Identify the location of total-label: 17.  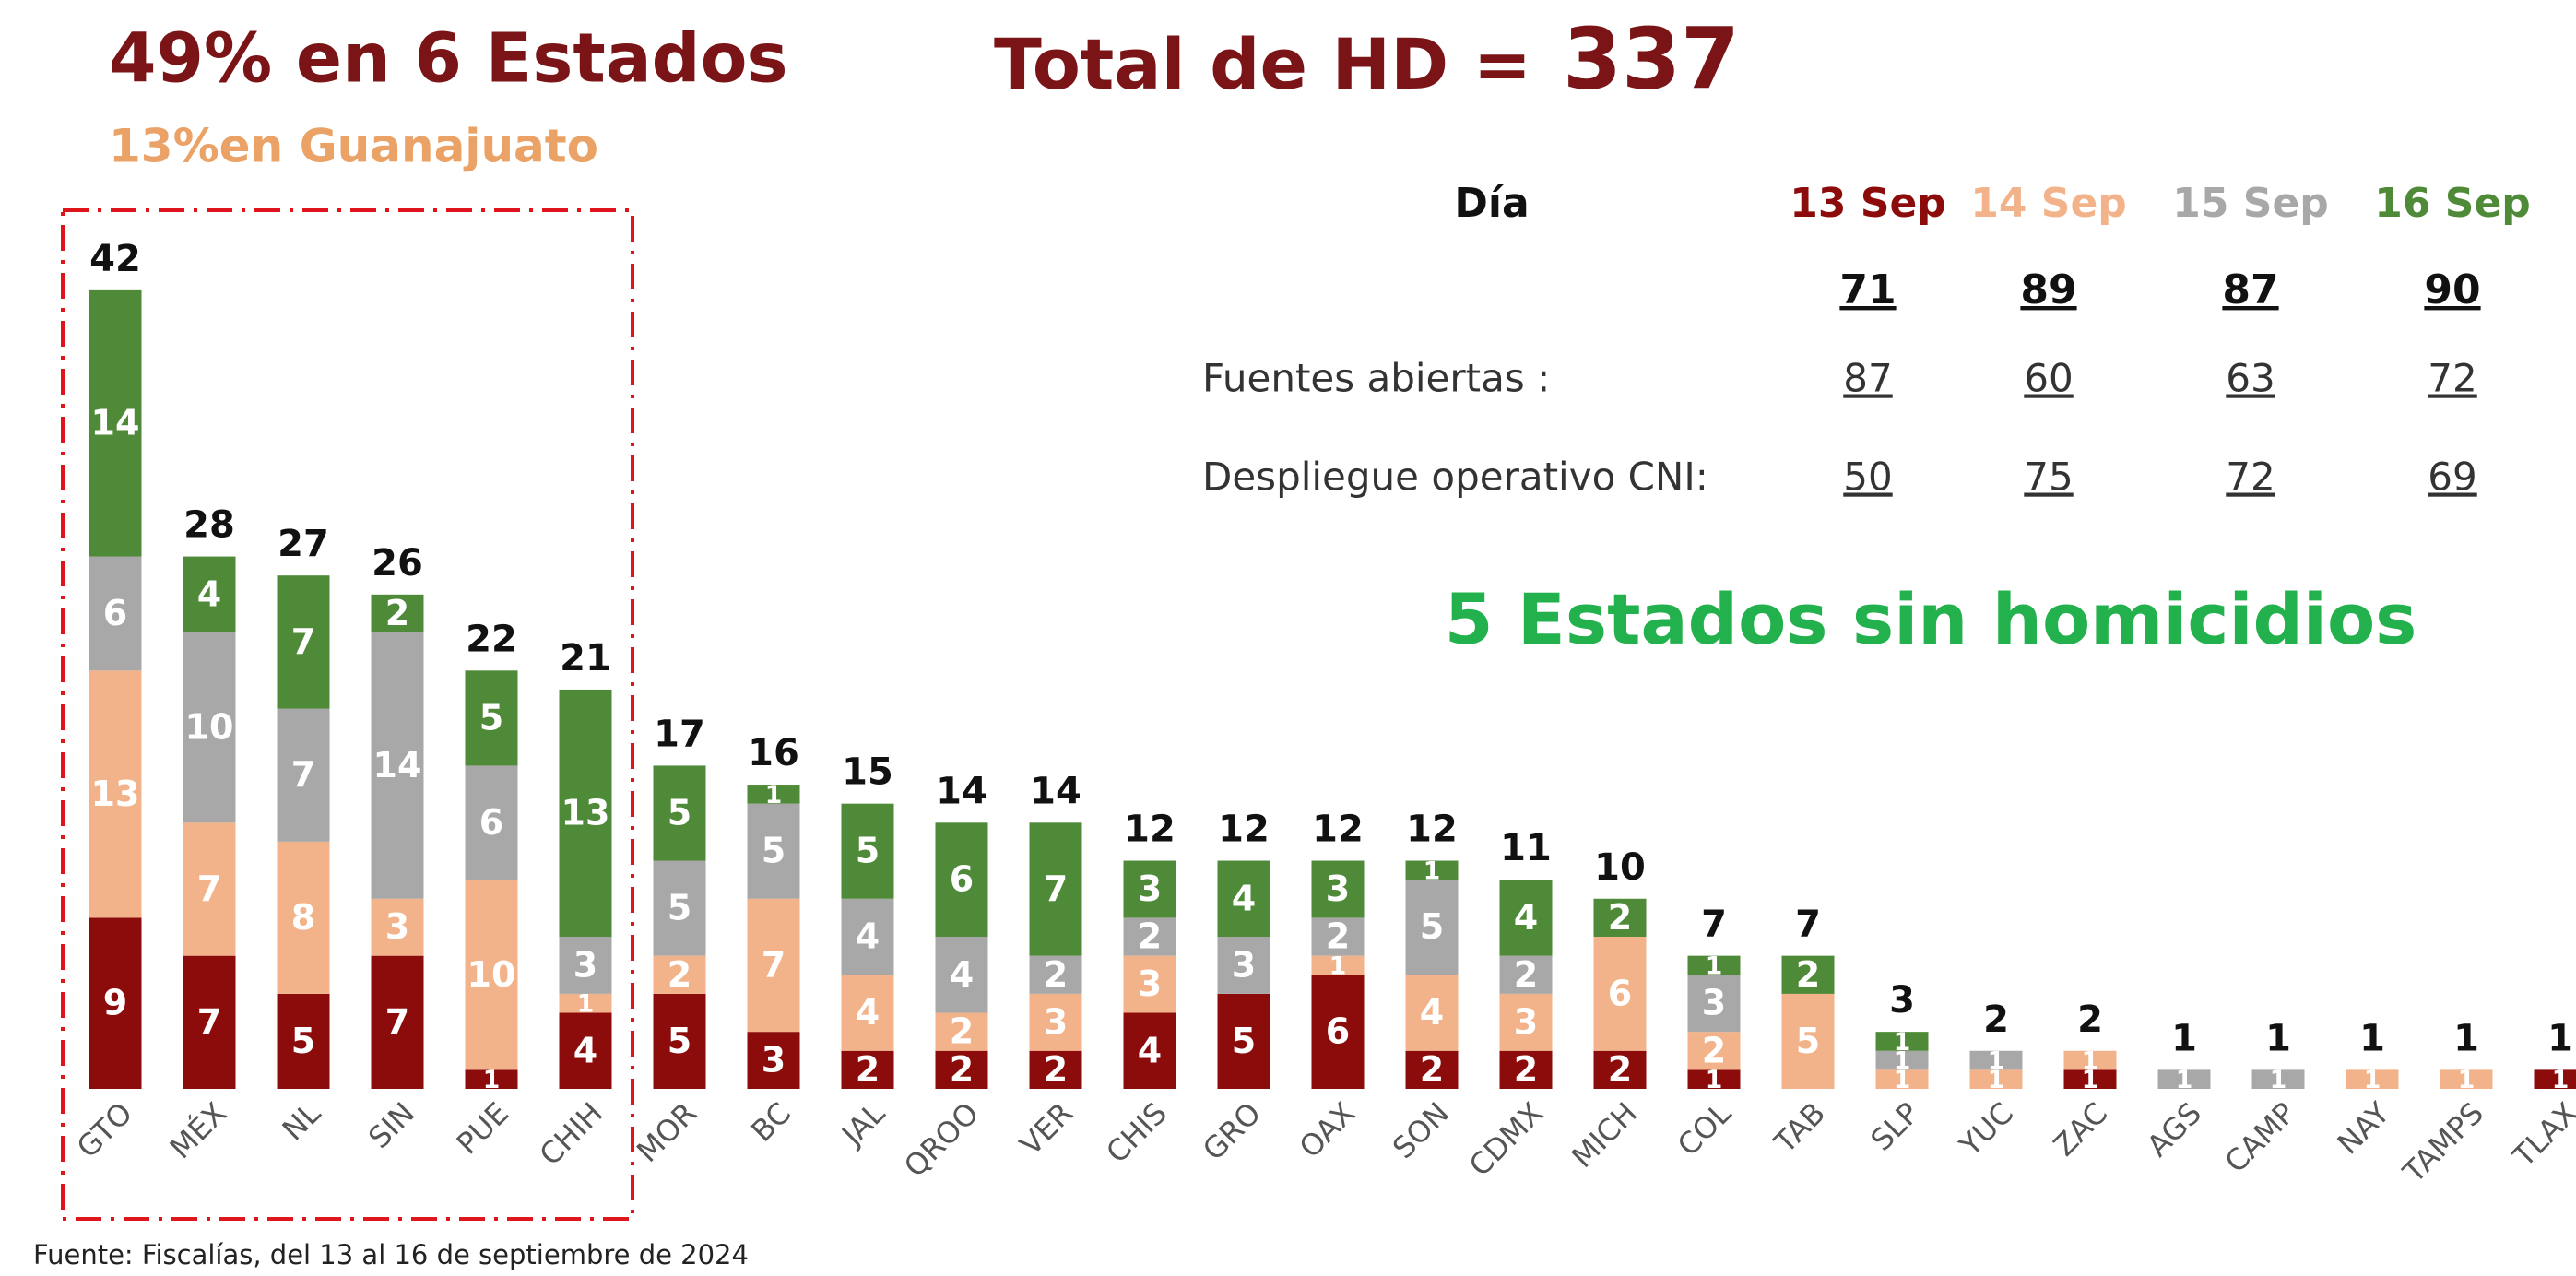
(679, 734).